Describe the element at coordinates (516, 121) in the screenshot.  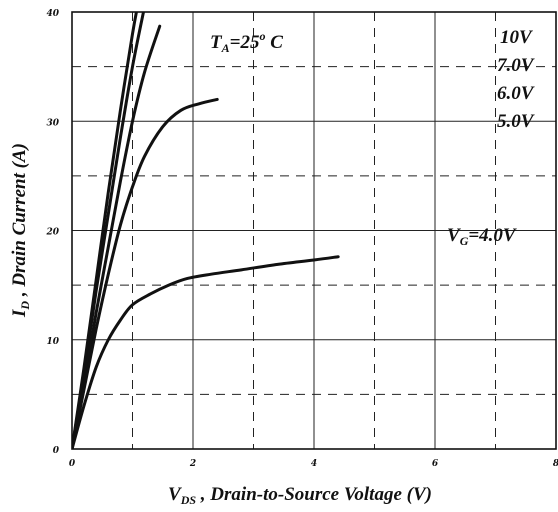
I see `curve-label-5v: 5.0V` at that location.